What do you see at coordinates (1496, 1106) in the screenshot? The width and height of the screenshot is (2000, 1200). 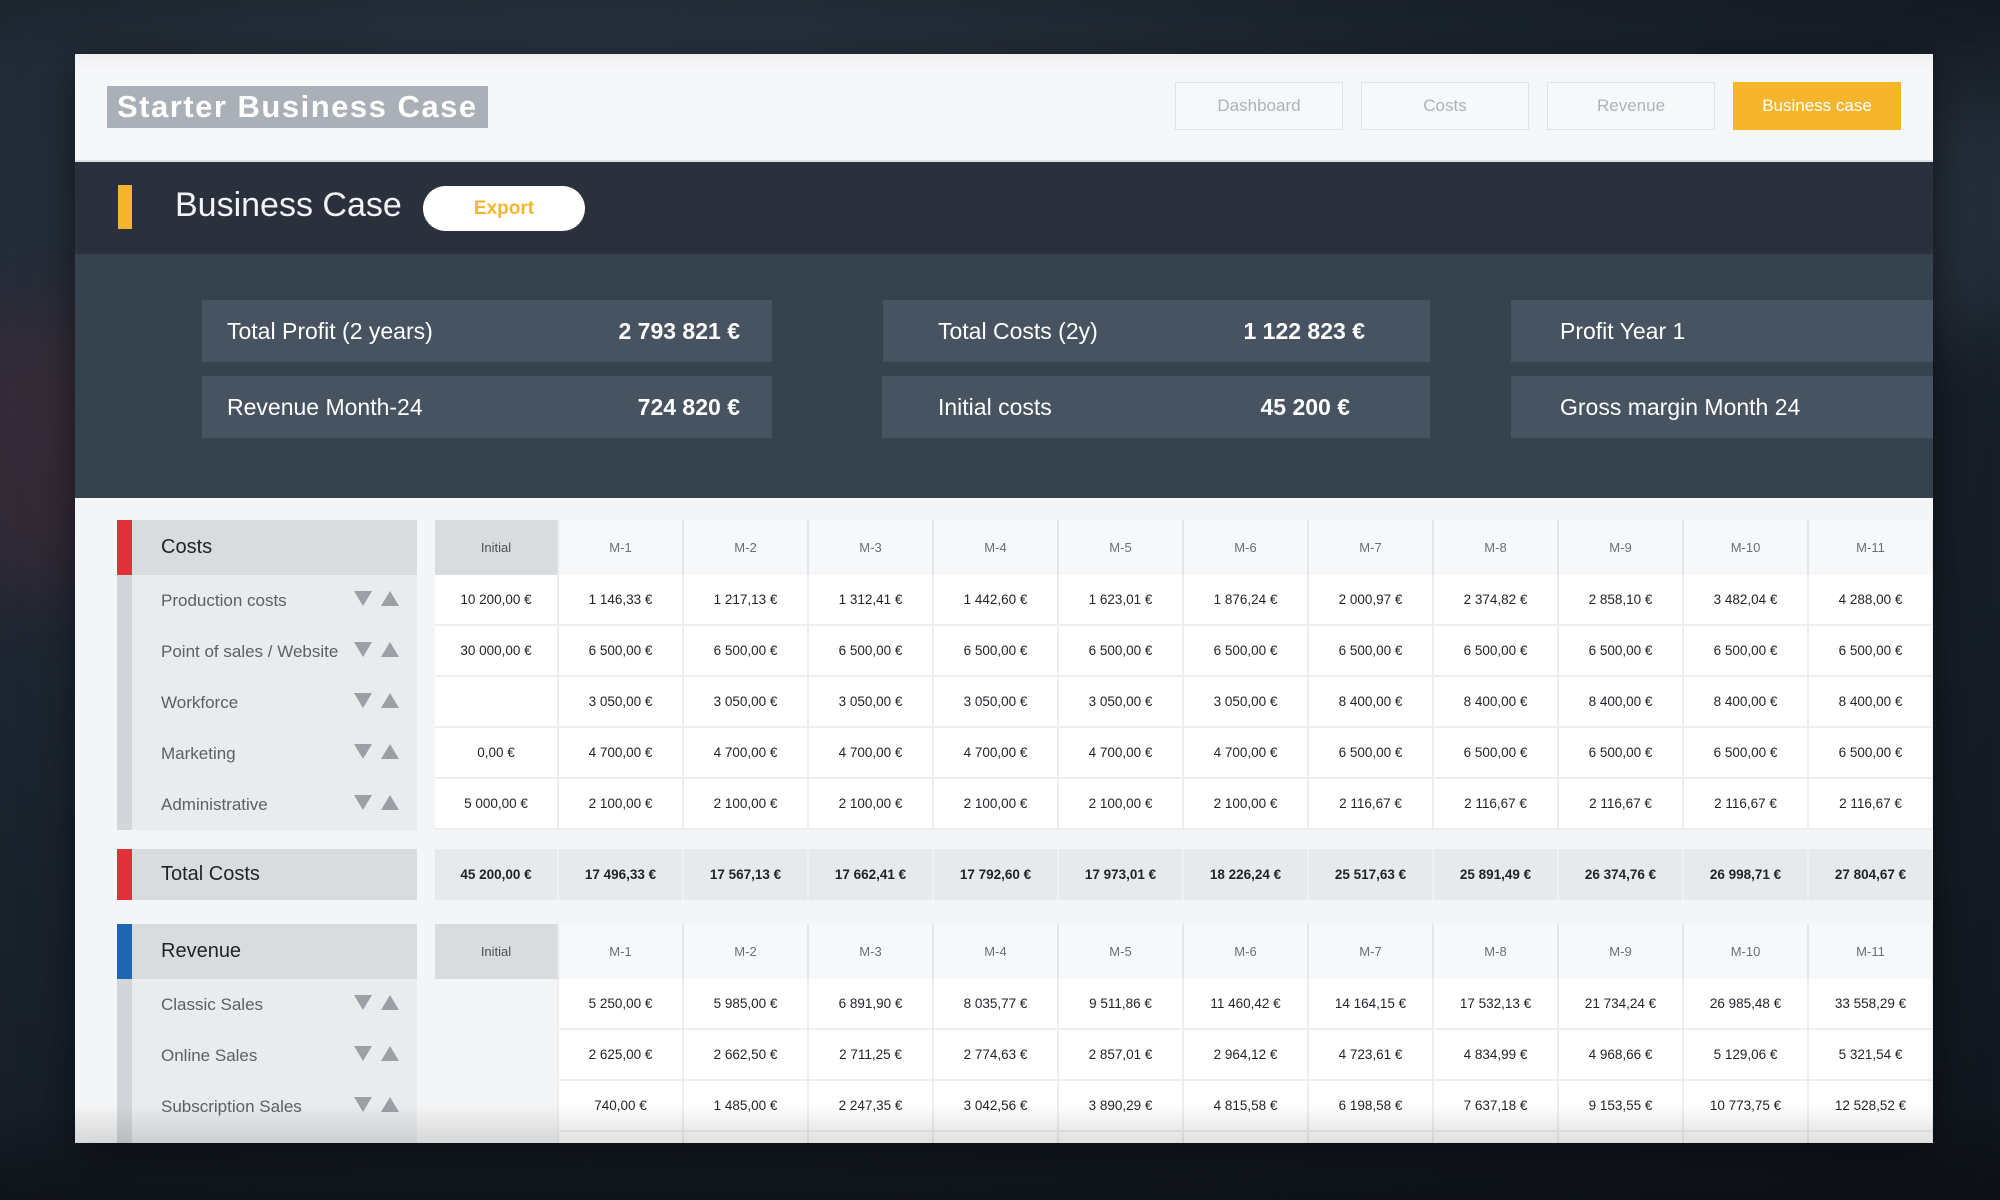 I see `table-cell: 7 637,18 €` at bounding box center [1496, 1106].